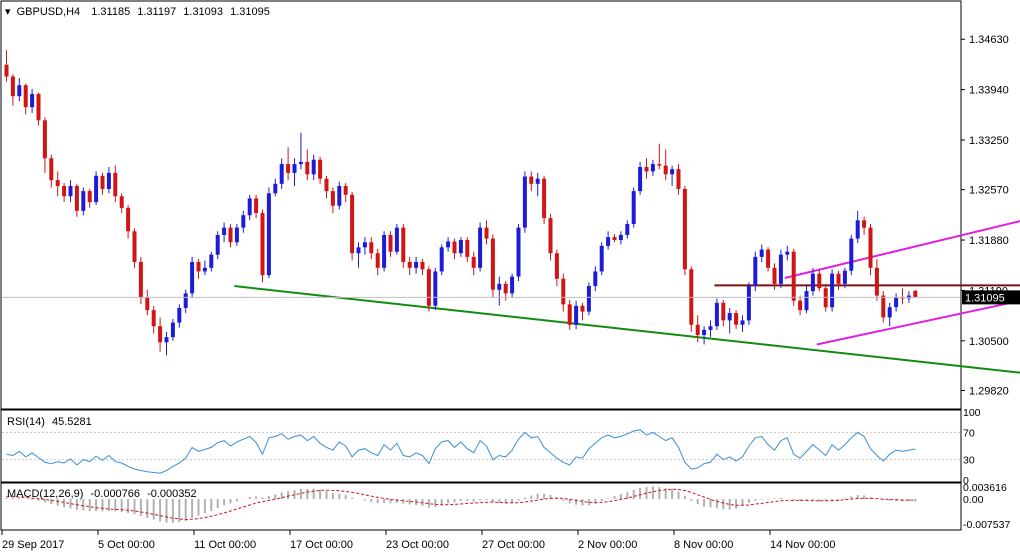  What do you see at coordinates (110, 12) in the screenshot?
I see `ohlc-open: 1.31185` at bounding box center [110, 12].